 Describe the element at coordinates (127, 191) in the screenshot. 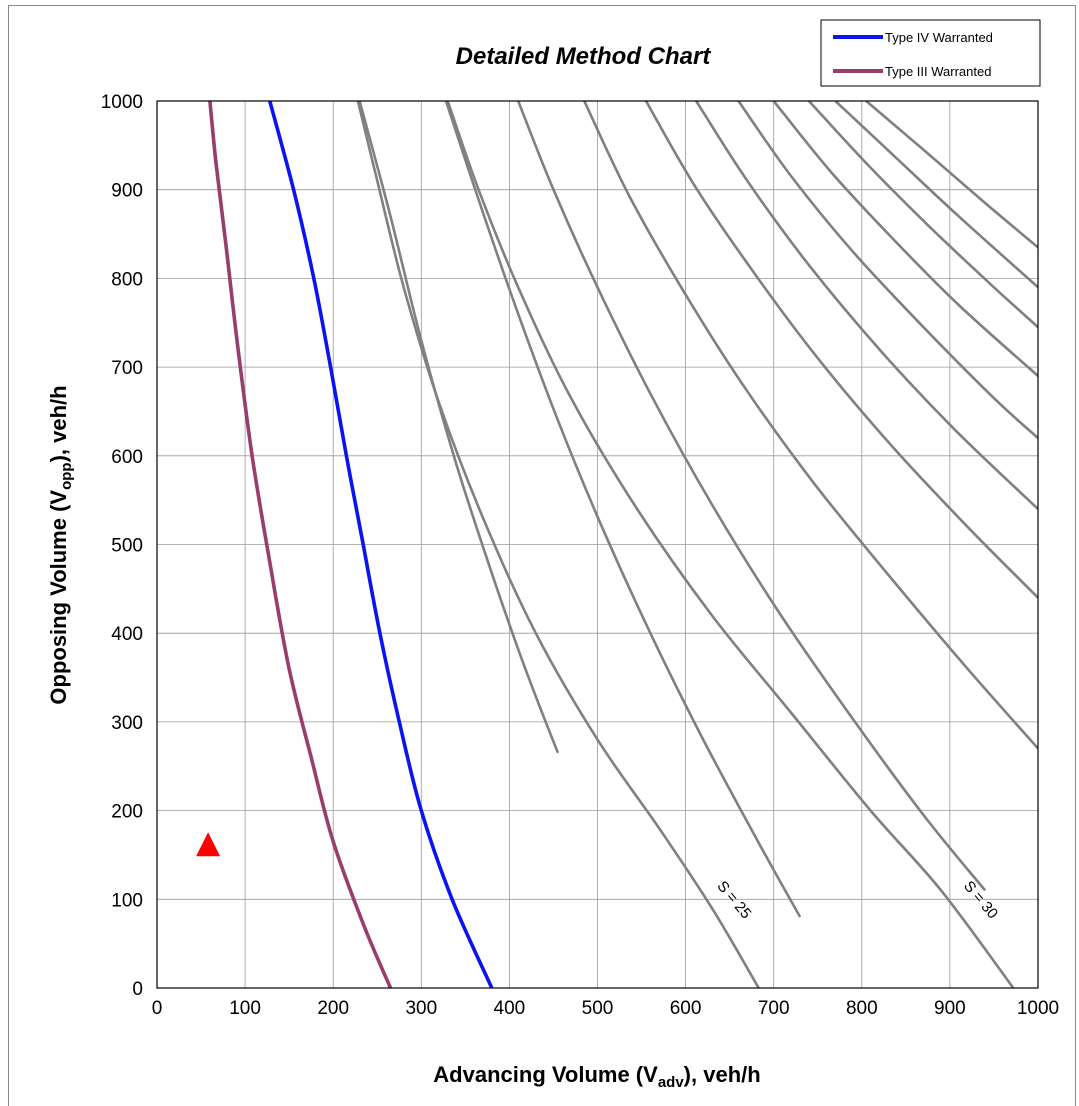

I see `y-tick-label: 900` at that location.